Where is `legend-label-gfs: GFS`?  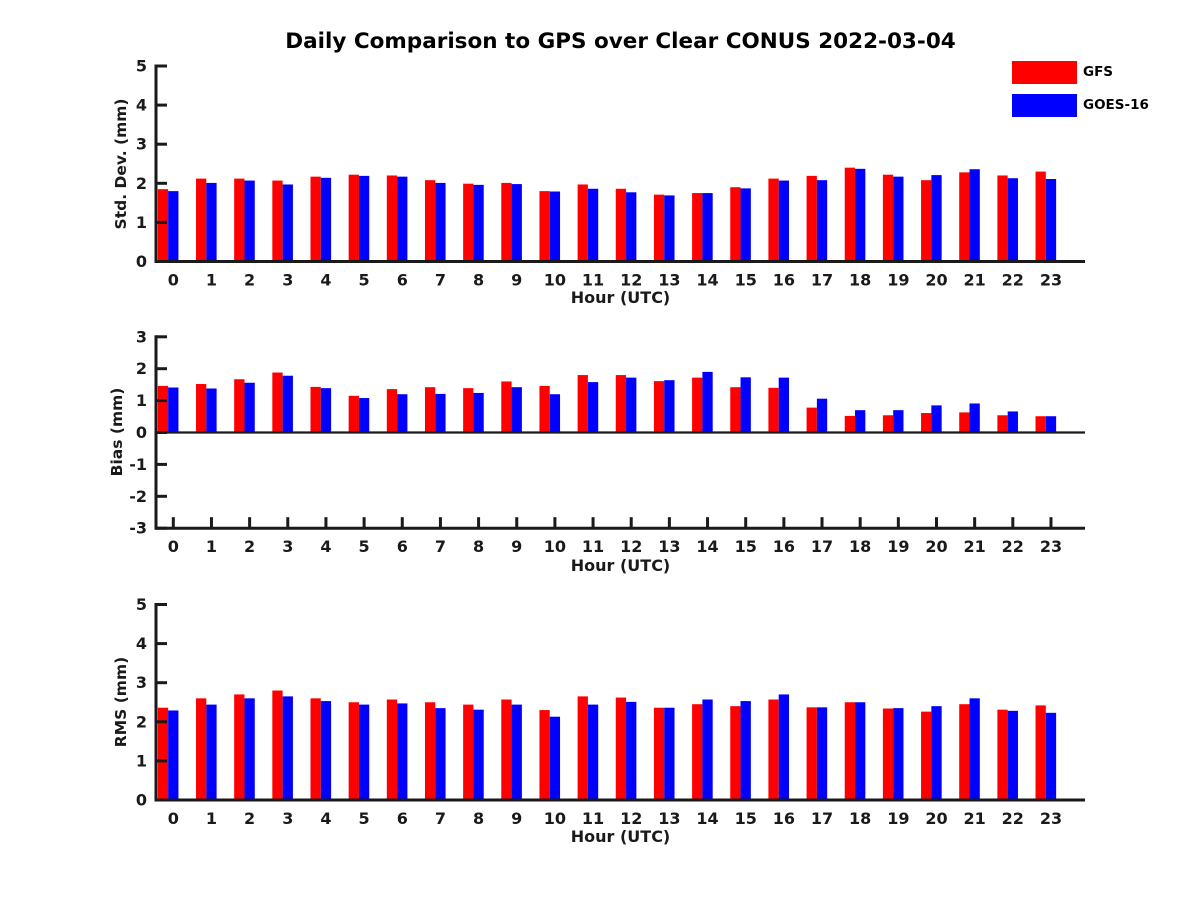
legend-label-gfs: GFS is located at coordinates (1098, 72).